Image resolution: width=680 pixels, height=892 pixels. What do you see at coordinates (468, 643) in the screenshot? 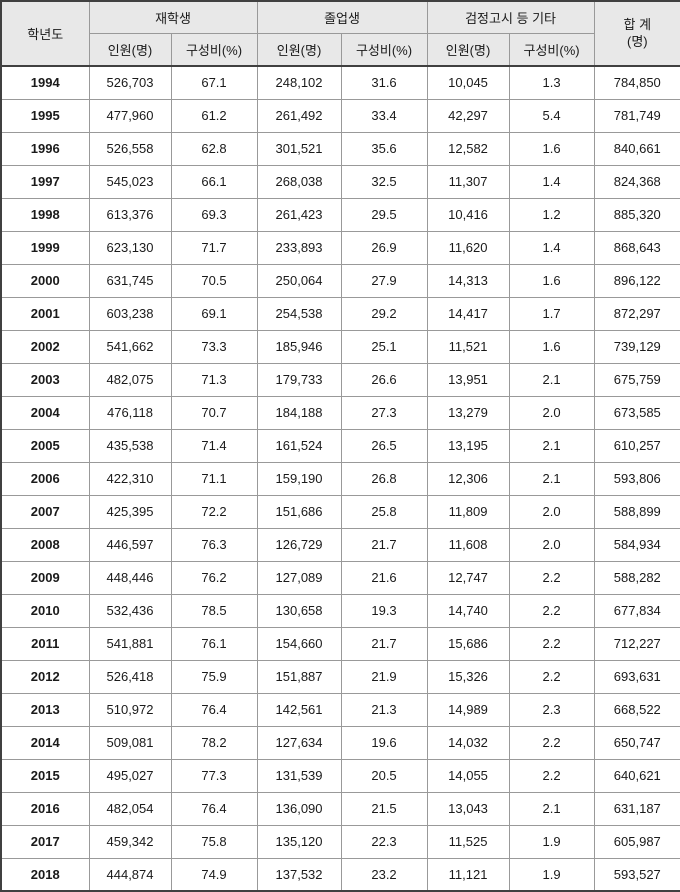
I see `value-cell: 15,686` at bounding box center [468, 643].